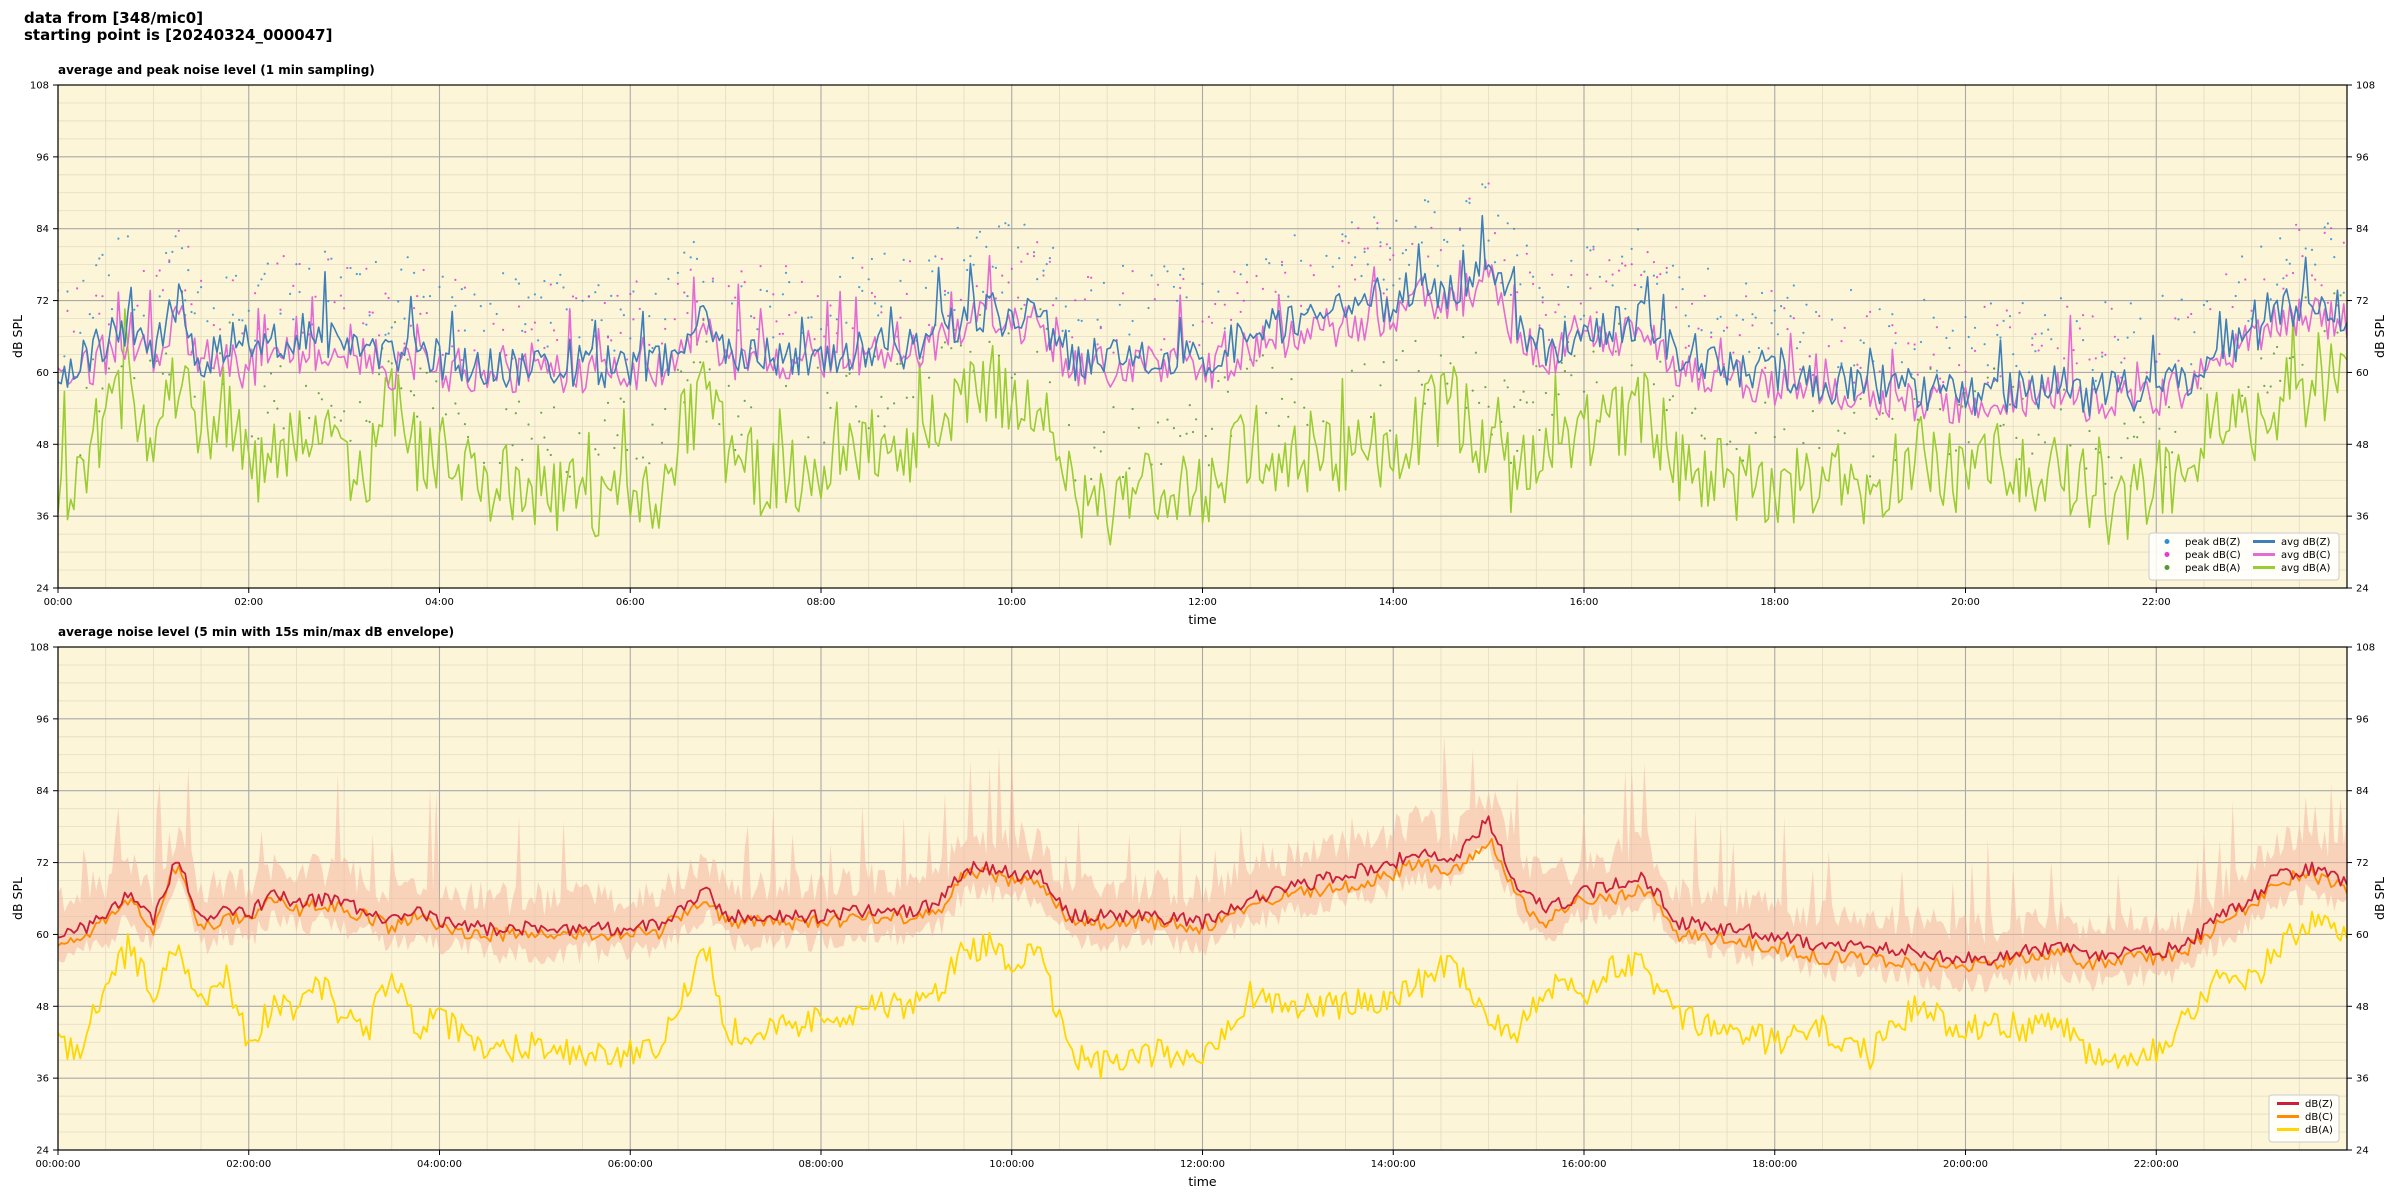  Describe the element at coordinates (2362, 589) in the screenshot. I see `y-tick-label-right: 24` at that location.